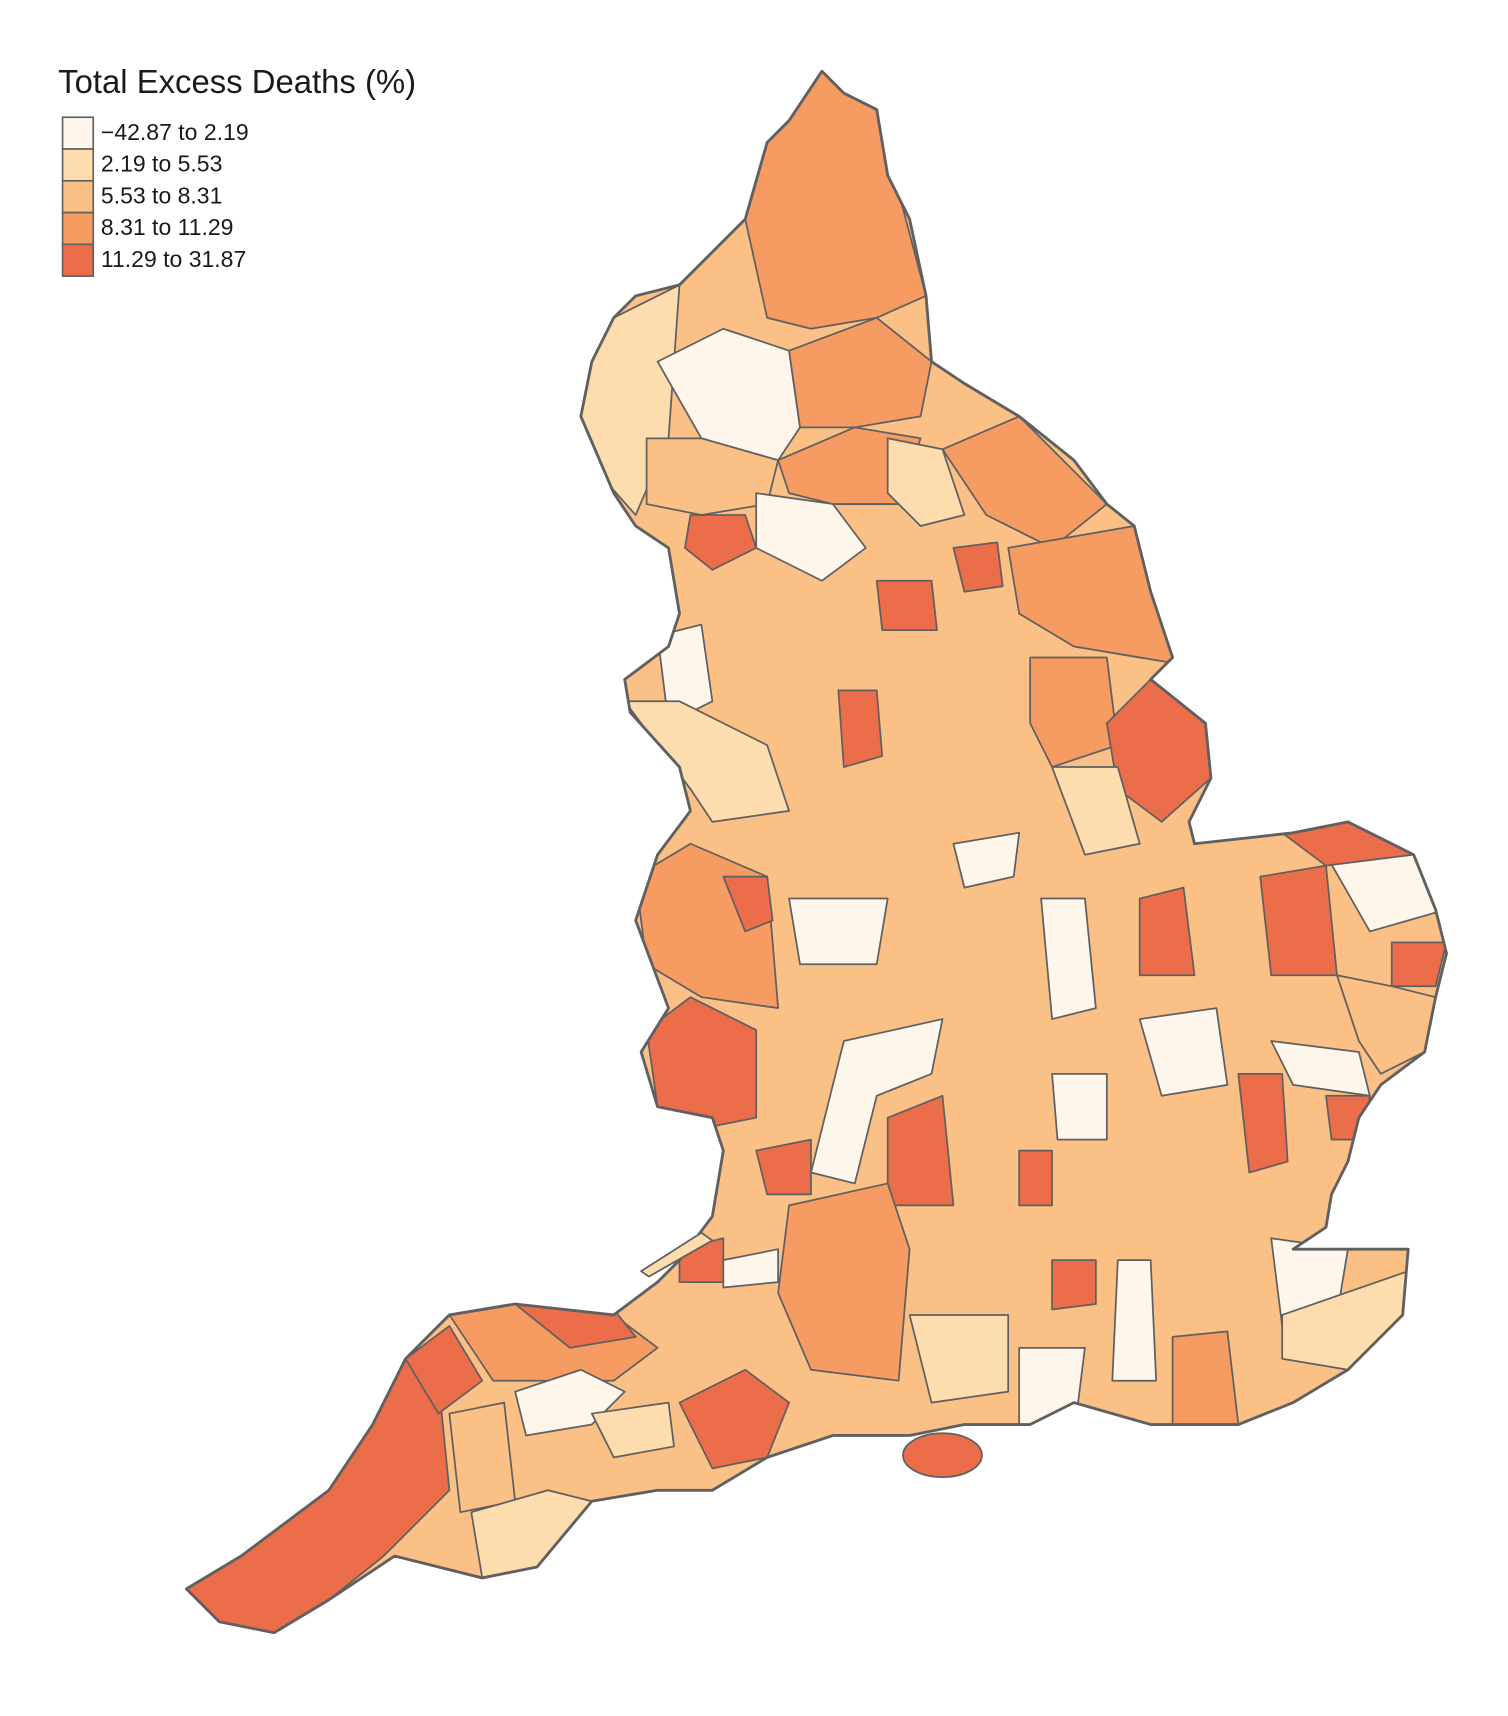  What do you see at coordinates (175, 132) in the screenshot?
I see `legend-label: −42.87 to 2.19` at bounding box center [175, 132].